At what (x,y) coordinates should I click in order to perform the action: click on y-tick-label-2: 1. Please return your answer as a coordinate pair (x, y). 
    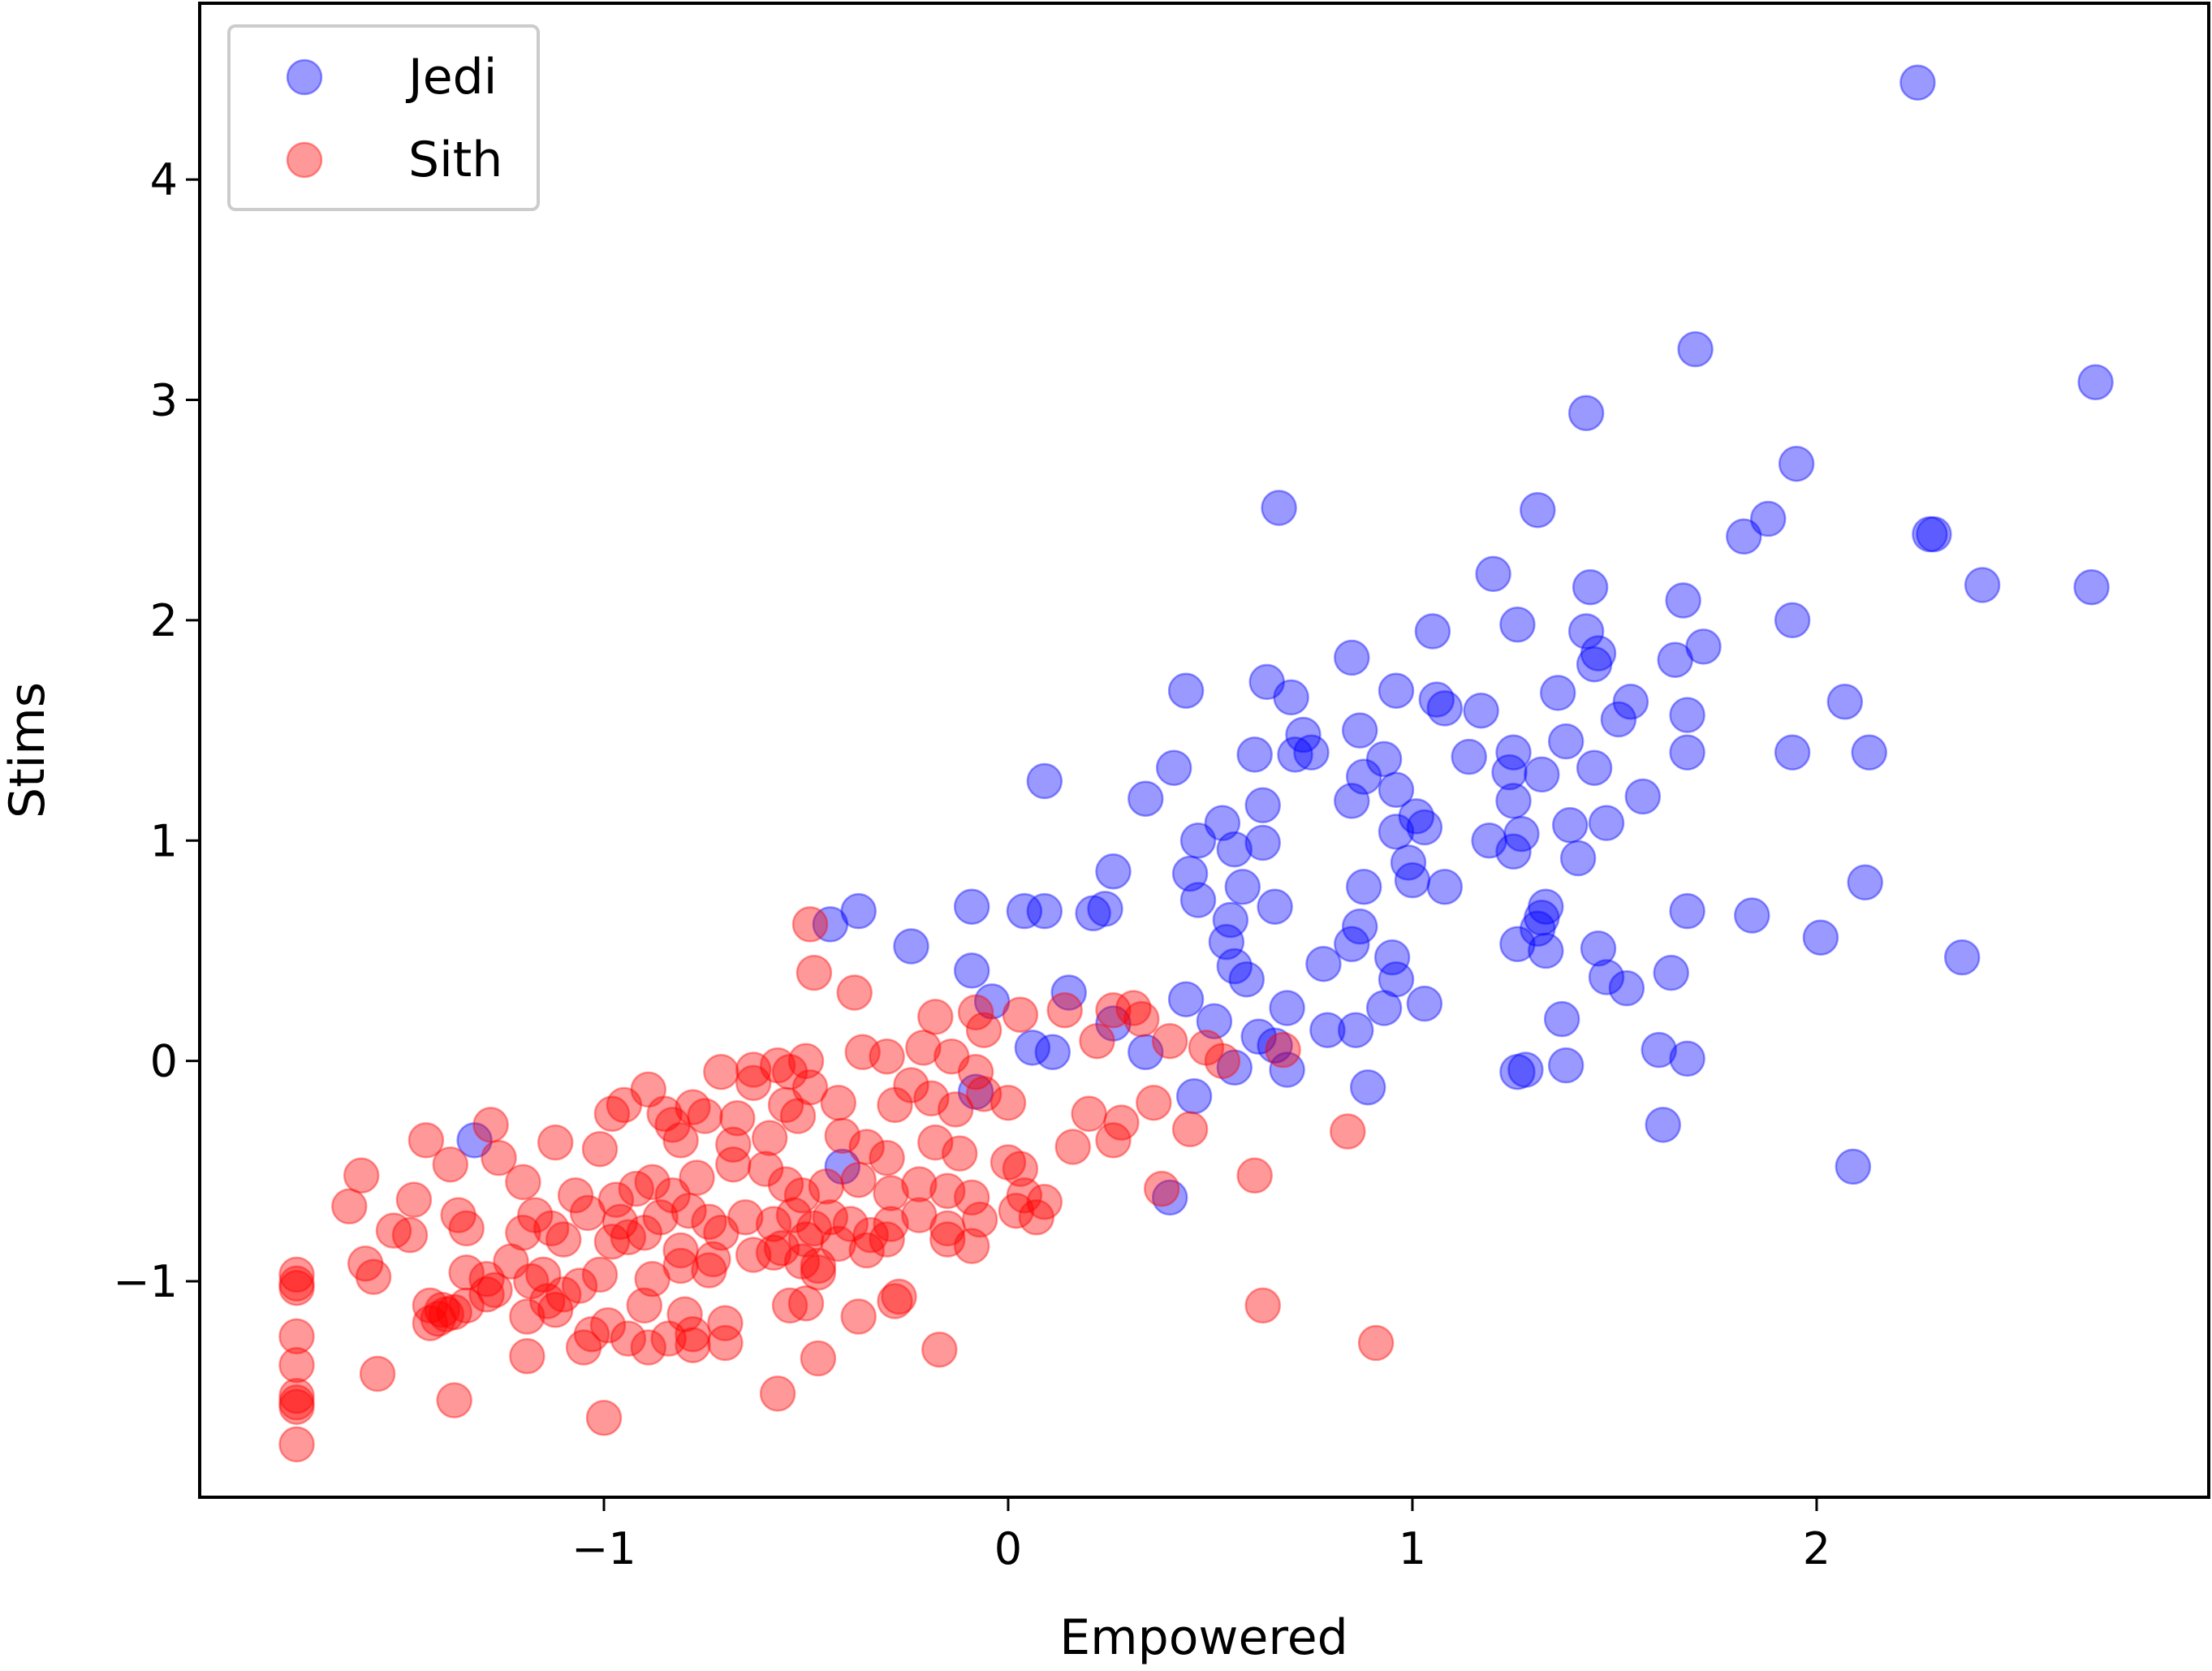
    Looking at the image, I should click on (164, 840).